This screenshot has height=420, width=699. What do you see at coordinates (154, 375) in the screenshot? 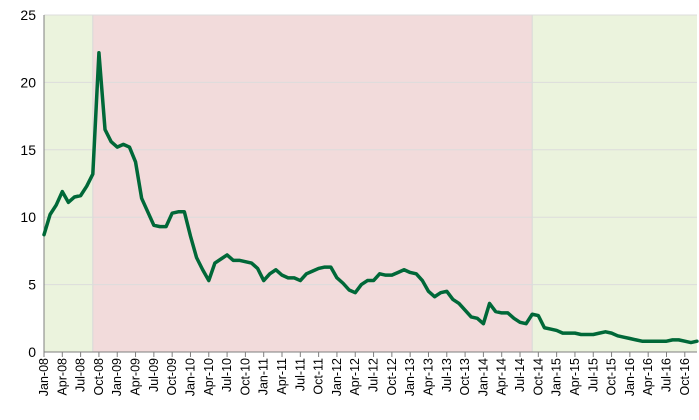
I see `x-tick-label-Jul-09: Jul-09` at bounding box center [154, 375].